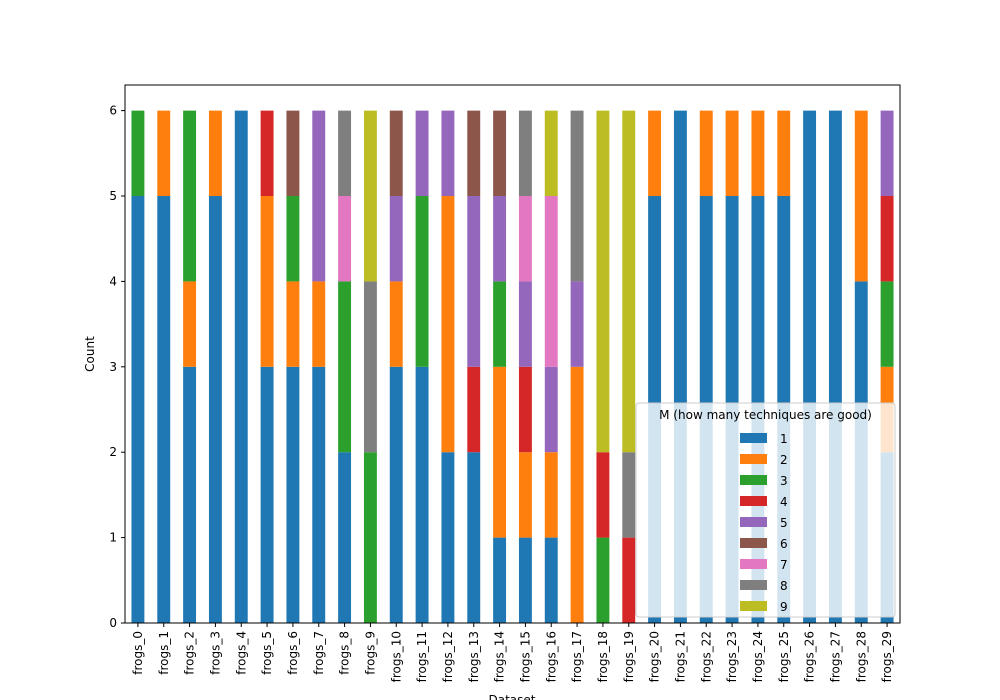 The height and width of the screenshot is (700, 1000). Describe the element at coordinates (113, 367) in the screenshot. I see `y-tick-label: 3` at that location.